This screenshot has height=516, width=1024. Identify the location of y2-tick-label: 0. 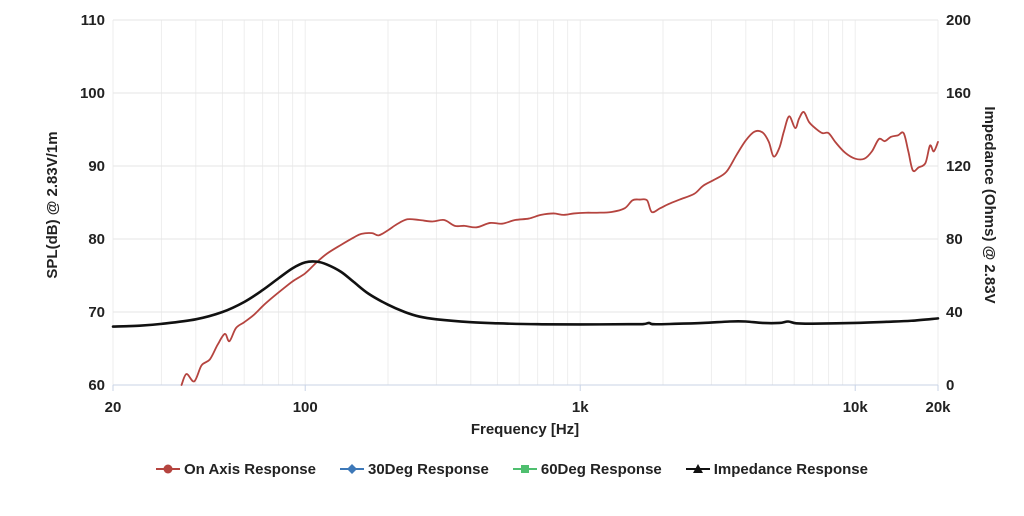
(950, 385).